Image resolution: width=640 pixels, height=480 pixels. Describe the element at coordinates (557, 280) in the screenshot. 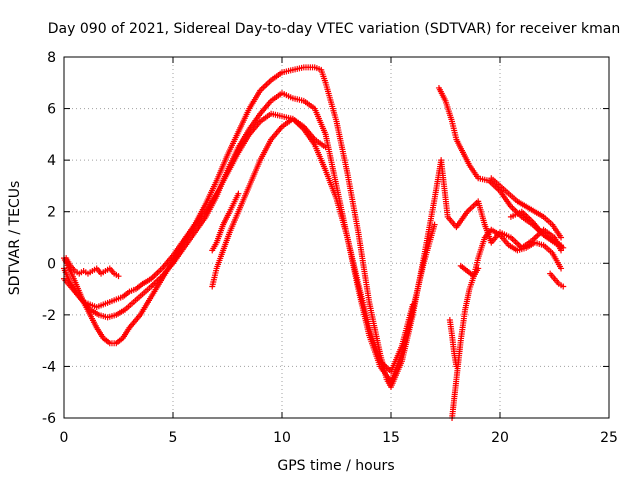

I see `series-track-m` at that location.